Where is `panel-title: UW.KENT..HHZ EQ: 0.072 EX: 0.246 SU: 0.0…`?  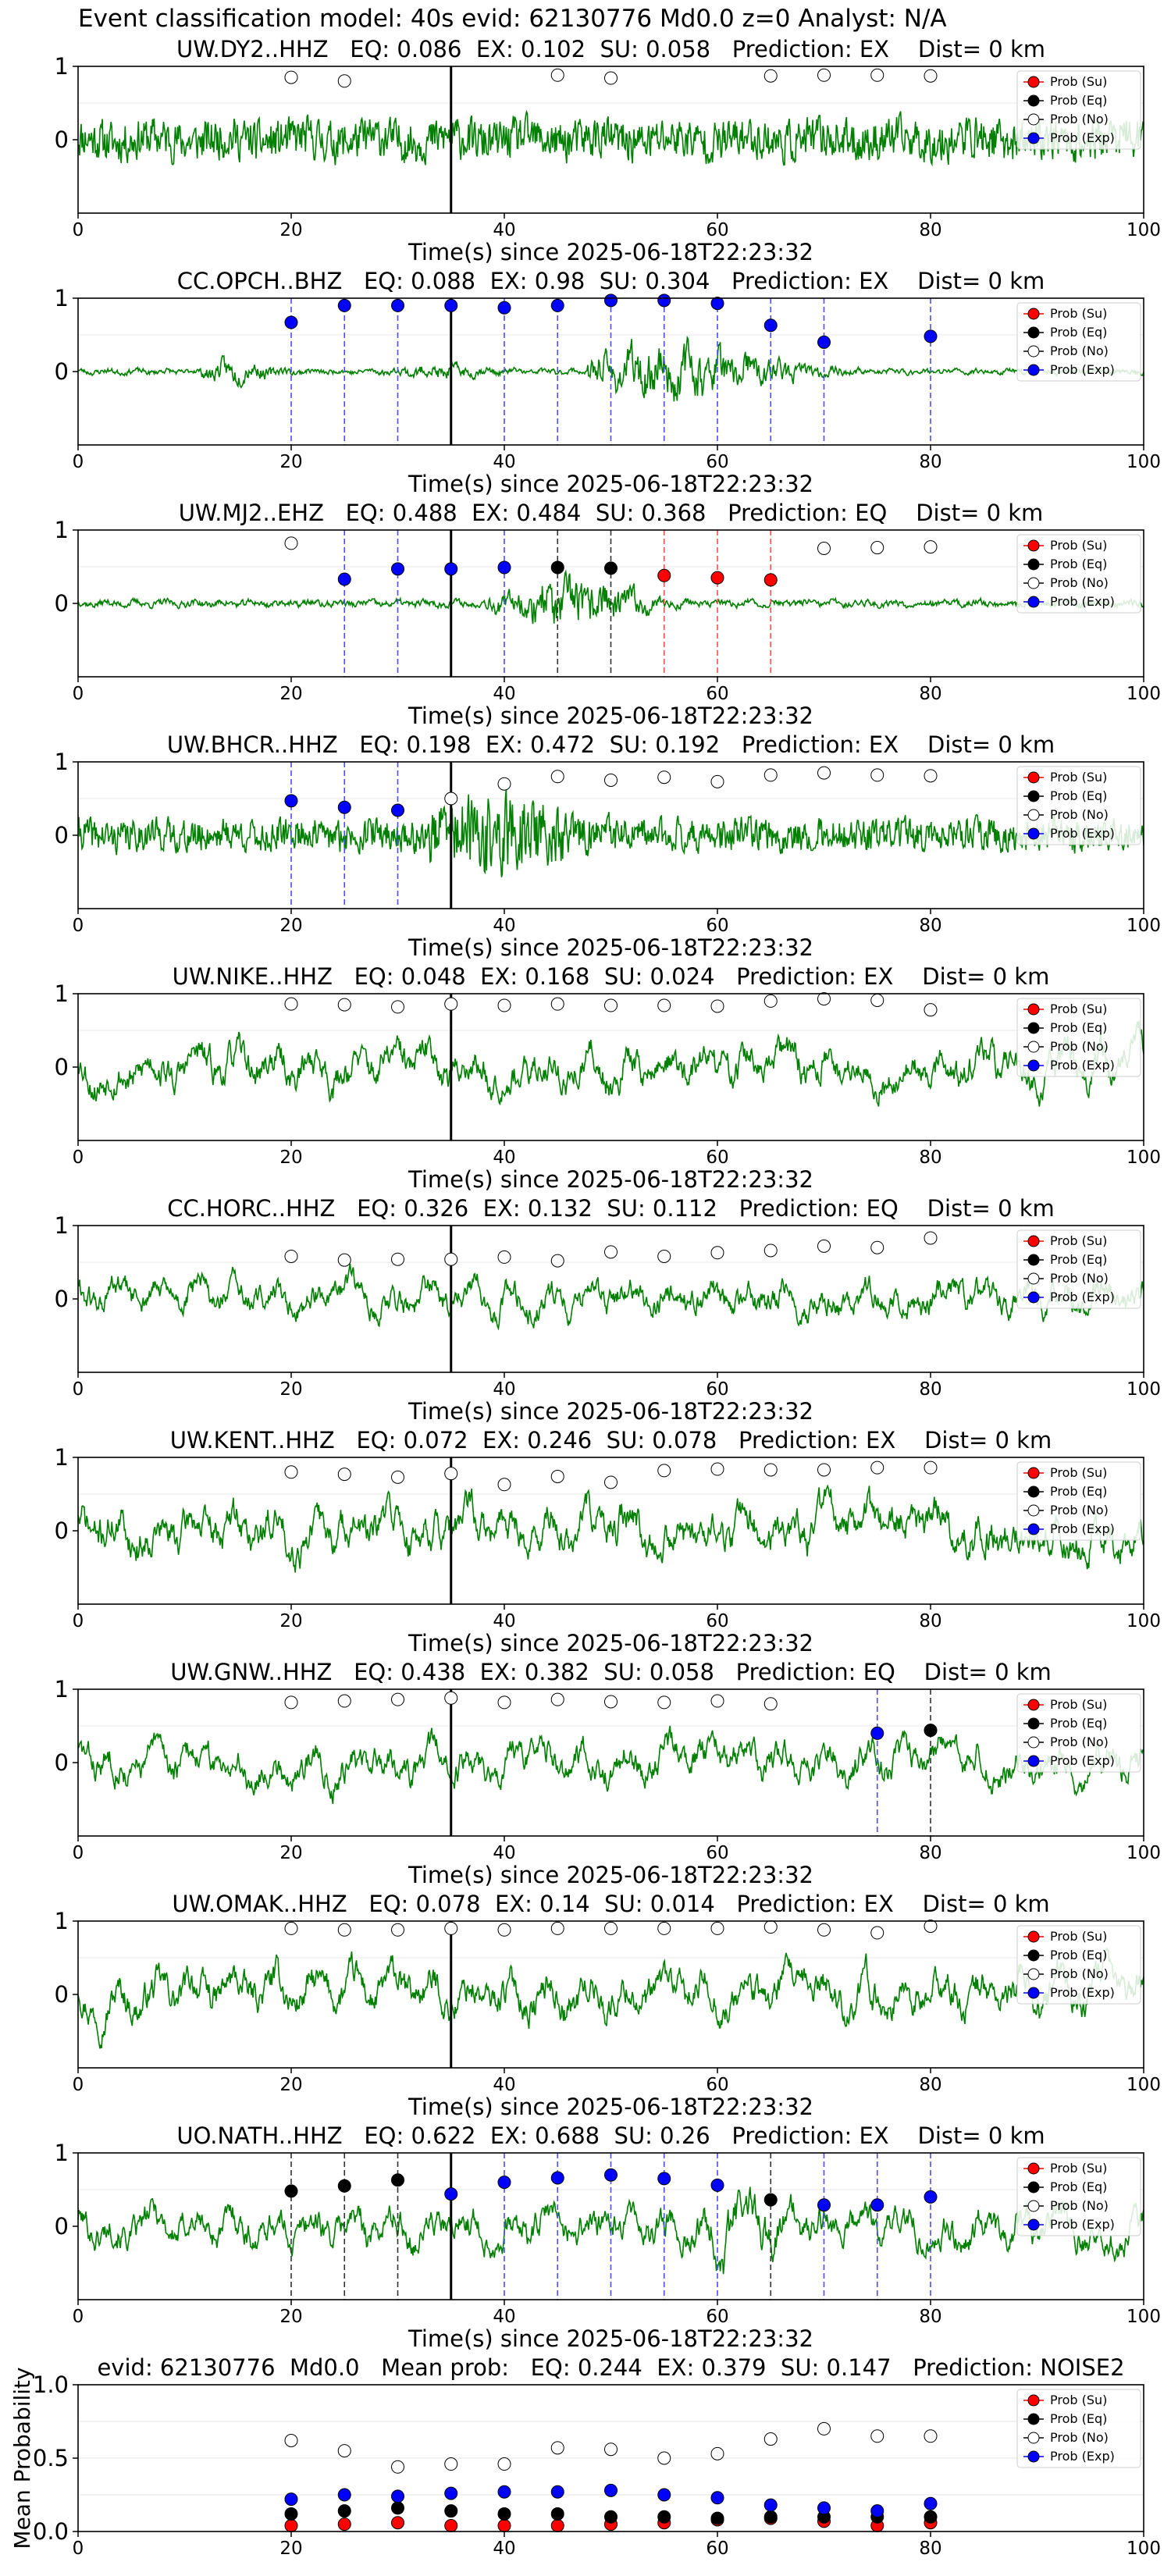
panel-title: UW.KENT..HHZ EQ: 0.072 EX: 0.246 SU: 0.0… is located at coordinates (611, 1440).